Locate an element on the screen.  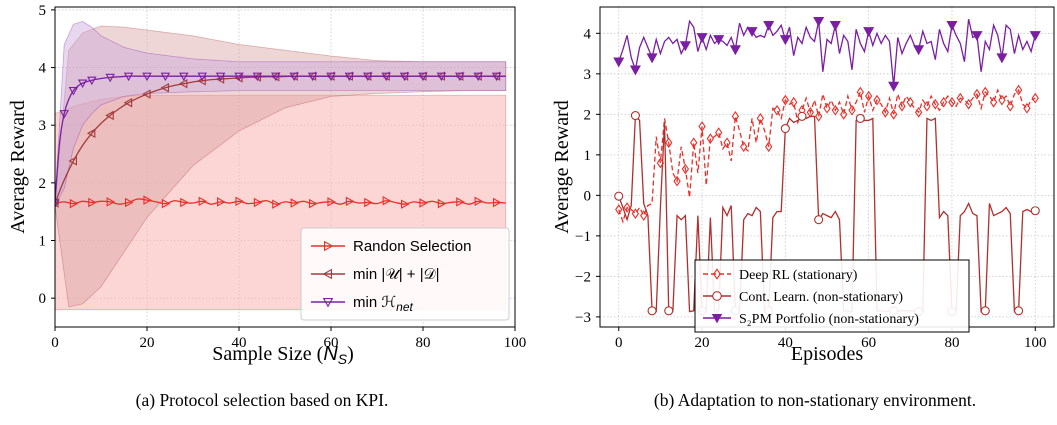
panel-a-legend-label-1: min |𝒰| + |𝒟| is located at coordinates (396, 274).